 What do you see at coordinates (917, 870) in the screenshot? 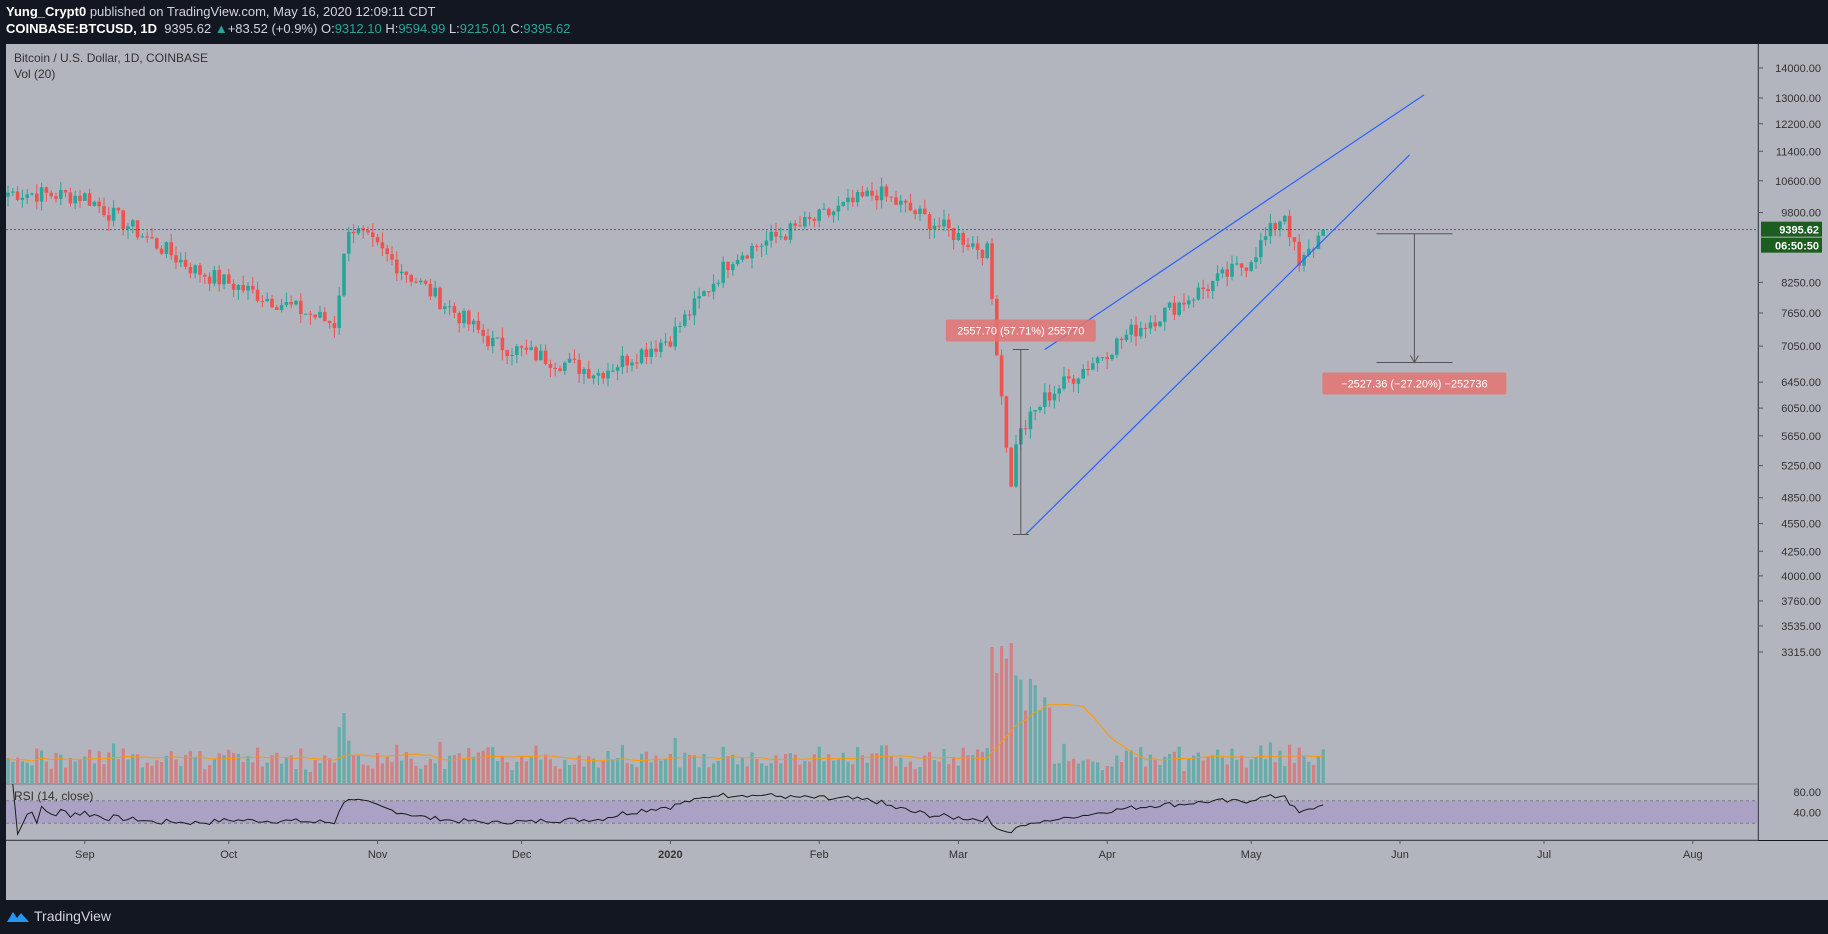
I see `time-axis-bg` at bounding box center [917, 870].